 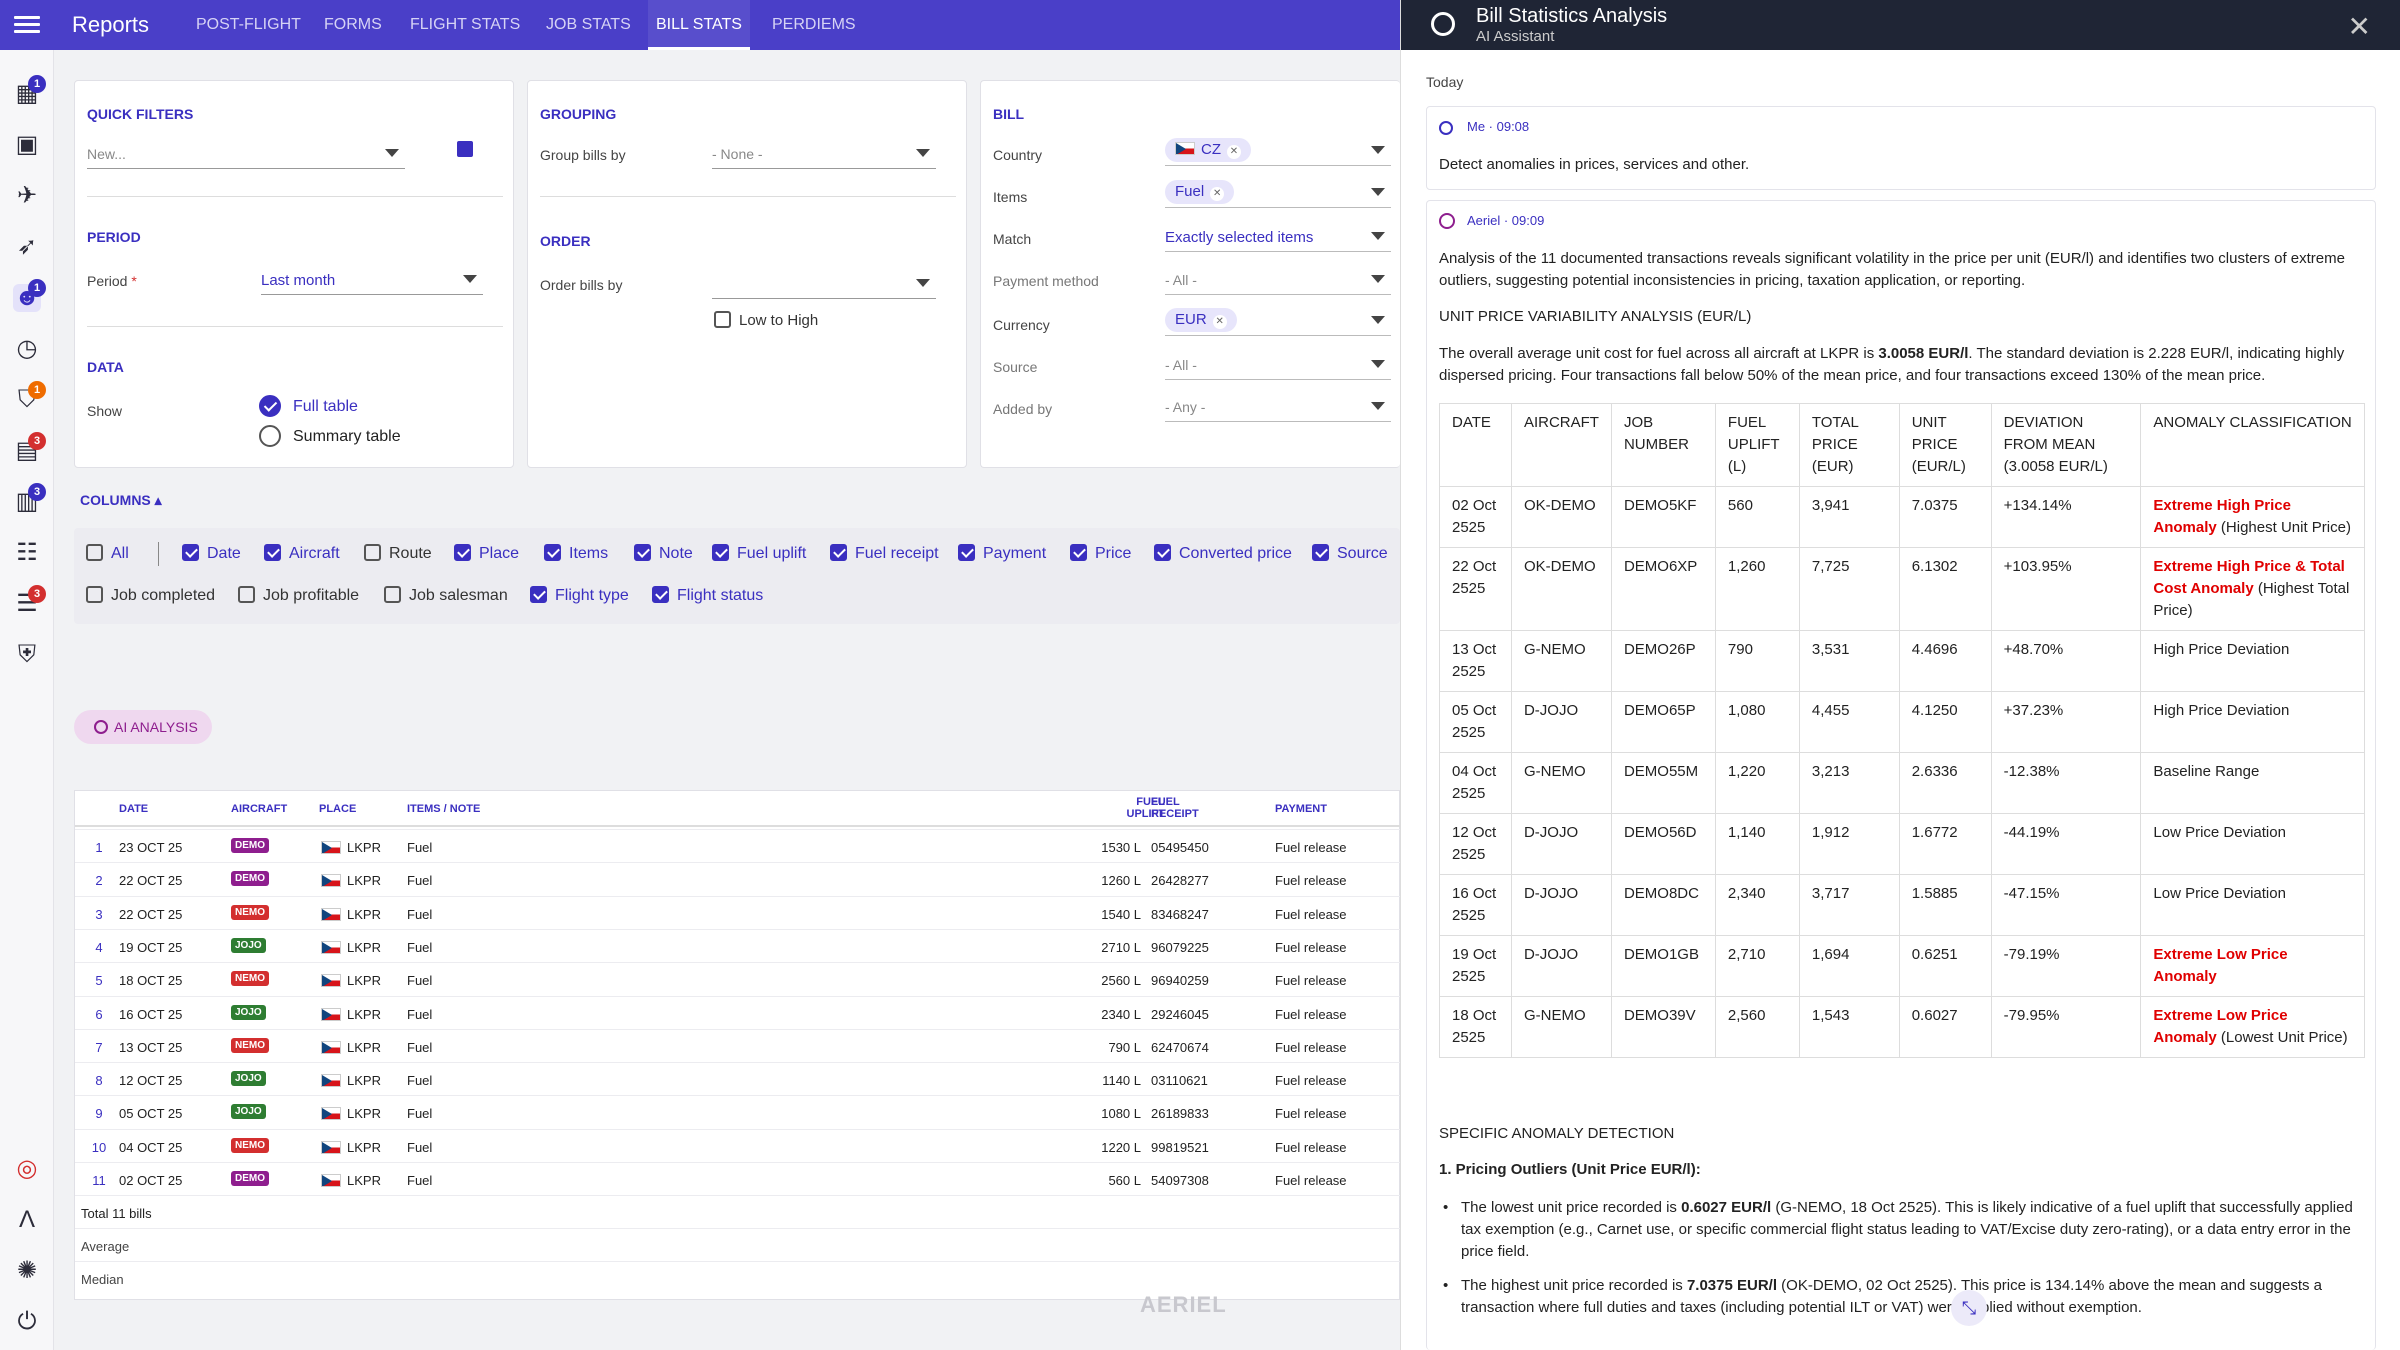 I want to click on col-all: All, so click(x=107, y=553).